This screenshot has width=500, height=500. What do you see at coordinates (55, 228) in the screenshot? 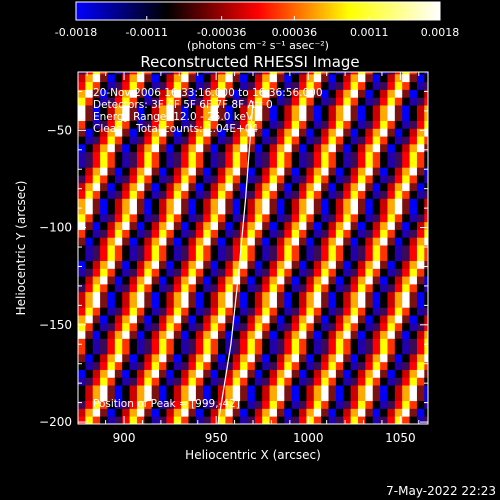
I see `y-tick-label: −100` at bounding box center [55, 228].